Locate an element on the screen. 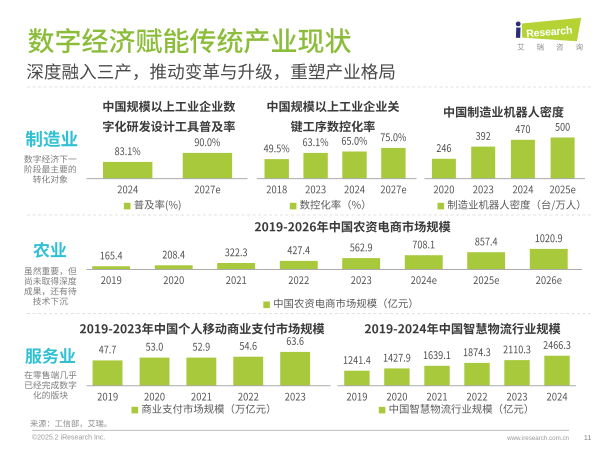 This screenshot has width=600, height=449. svg-text: Research is located at coordinates (549, 33).